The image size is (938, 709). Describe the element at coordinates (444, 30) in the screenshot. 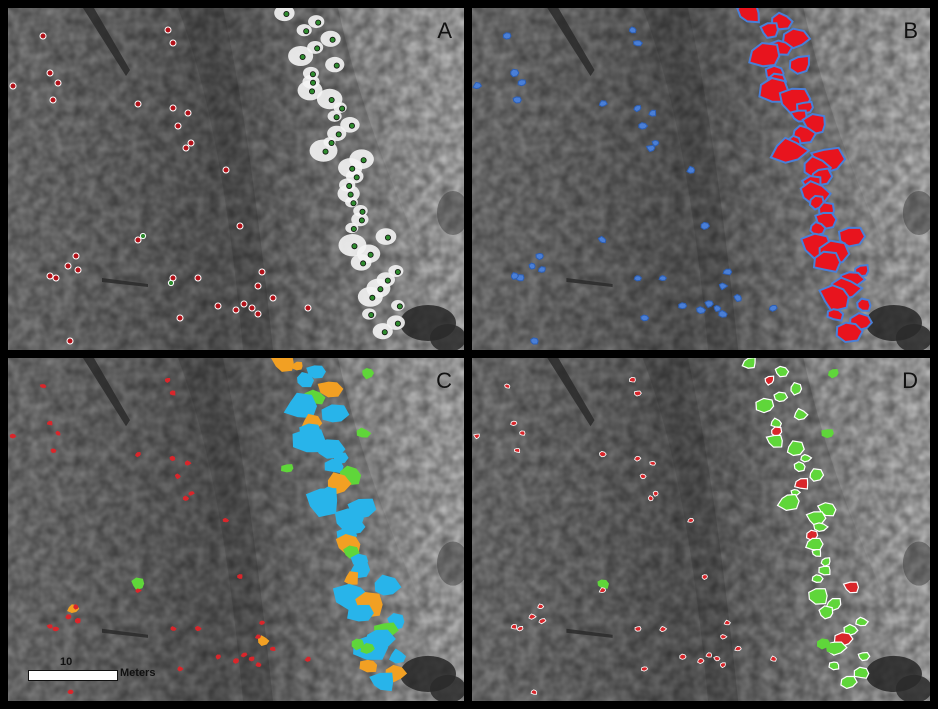

I see `panel-a-letter: A` at that location.